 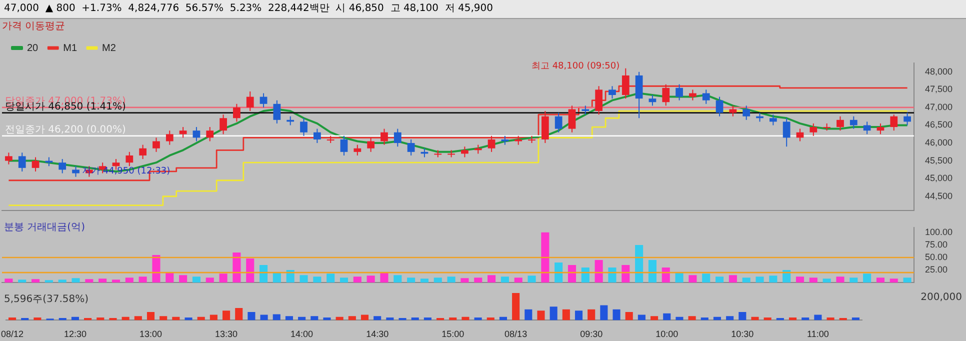 I want to click on y-tick-label: 25.00, so click(x=936, y=269).